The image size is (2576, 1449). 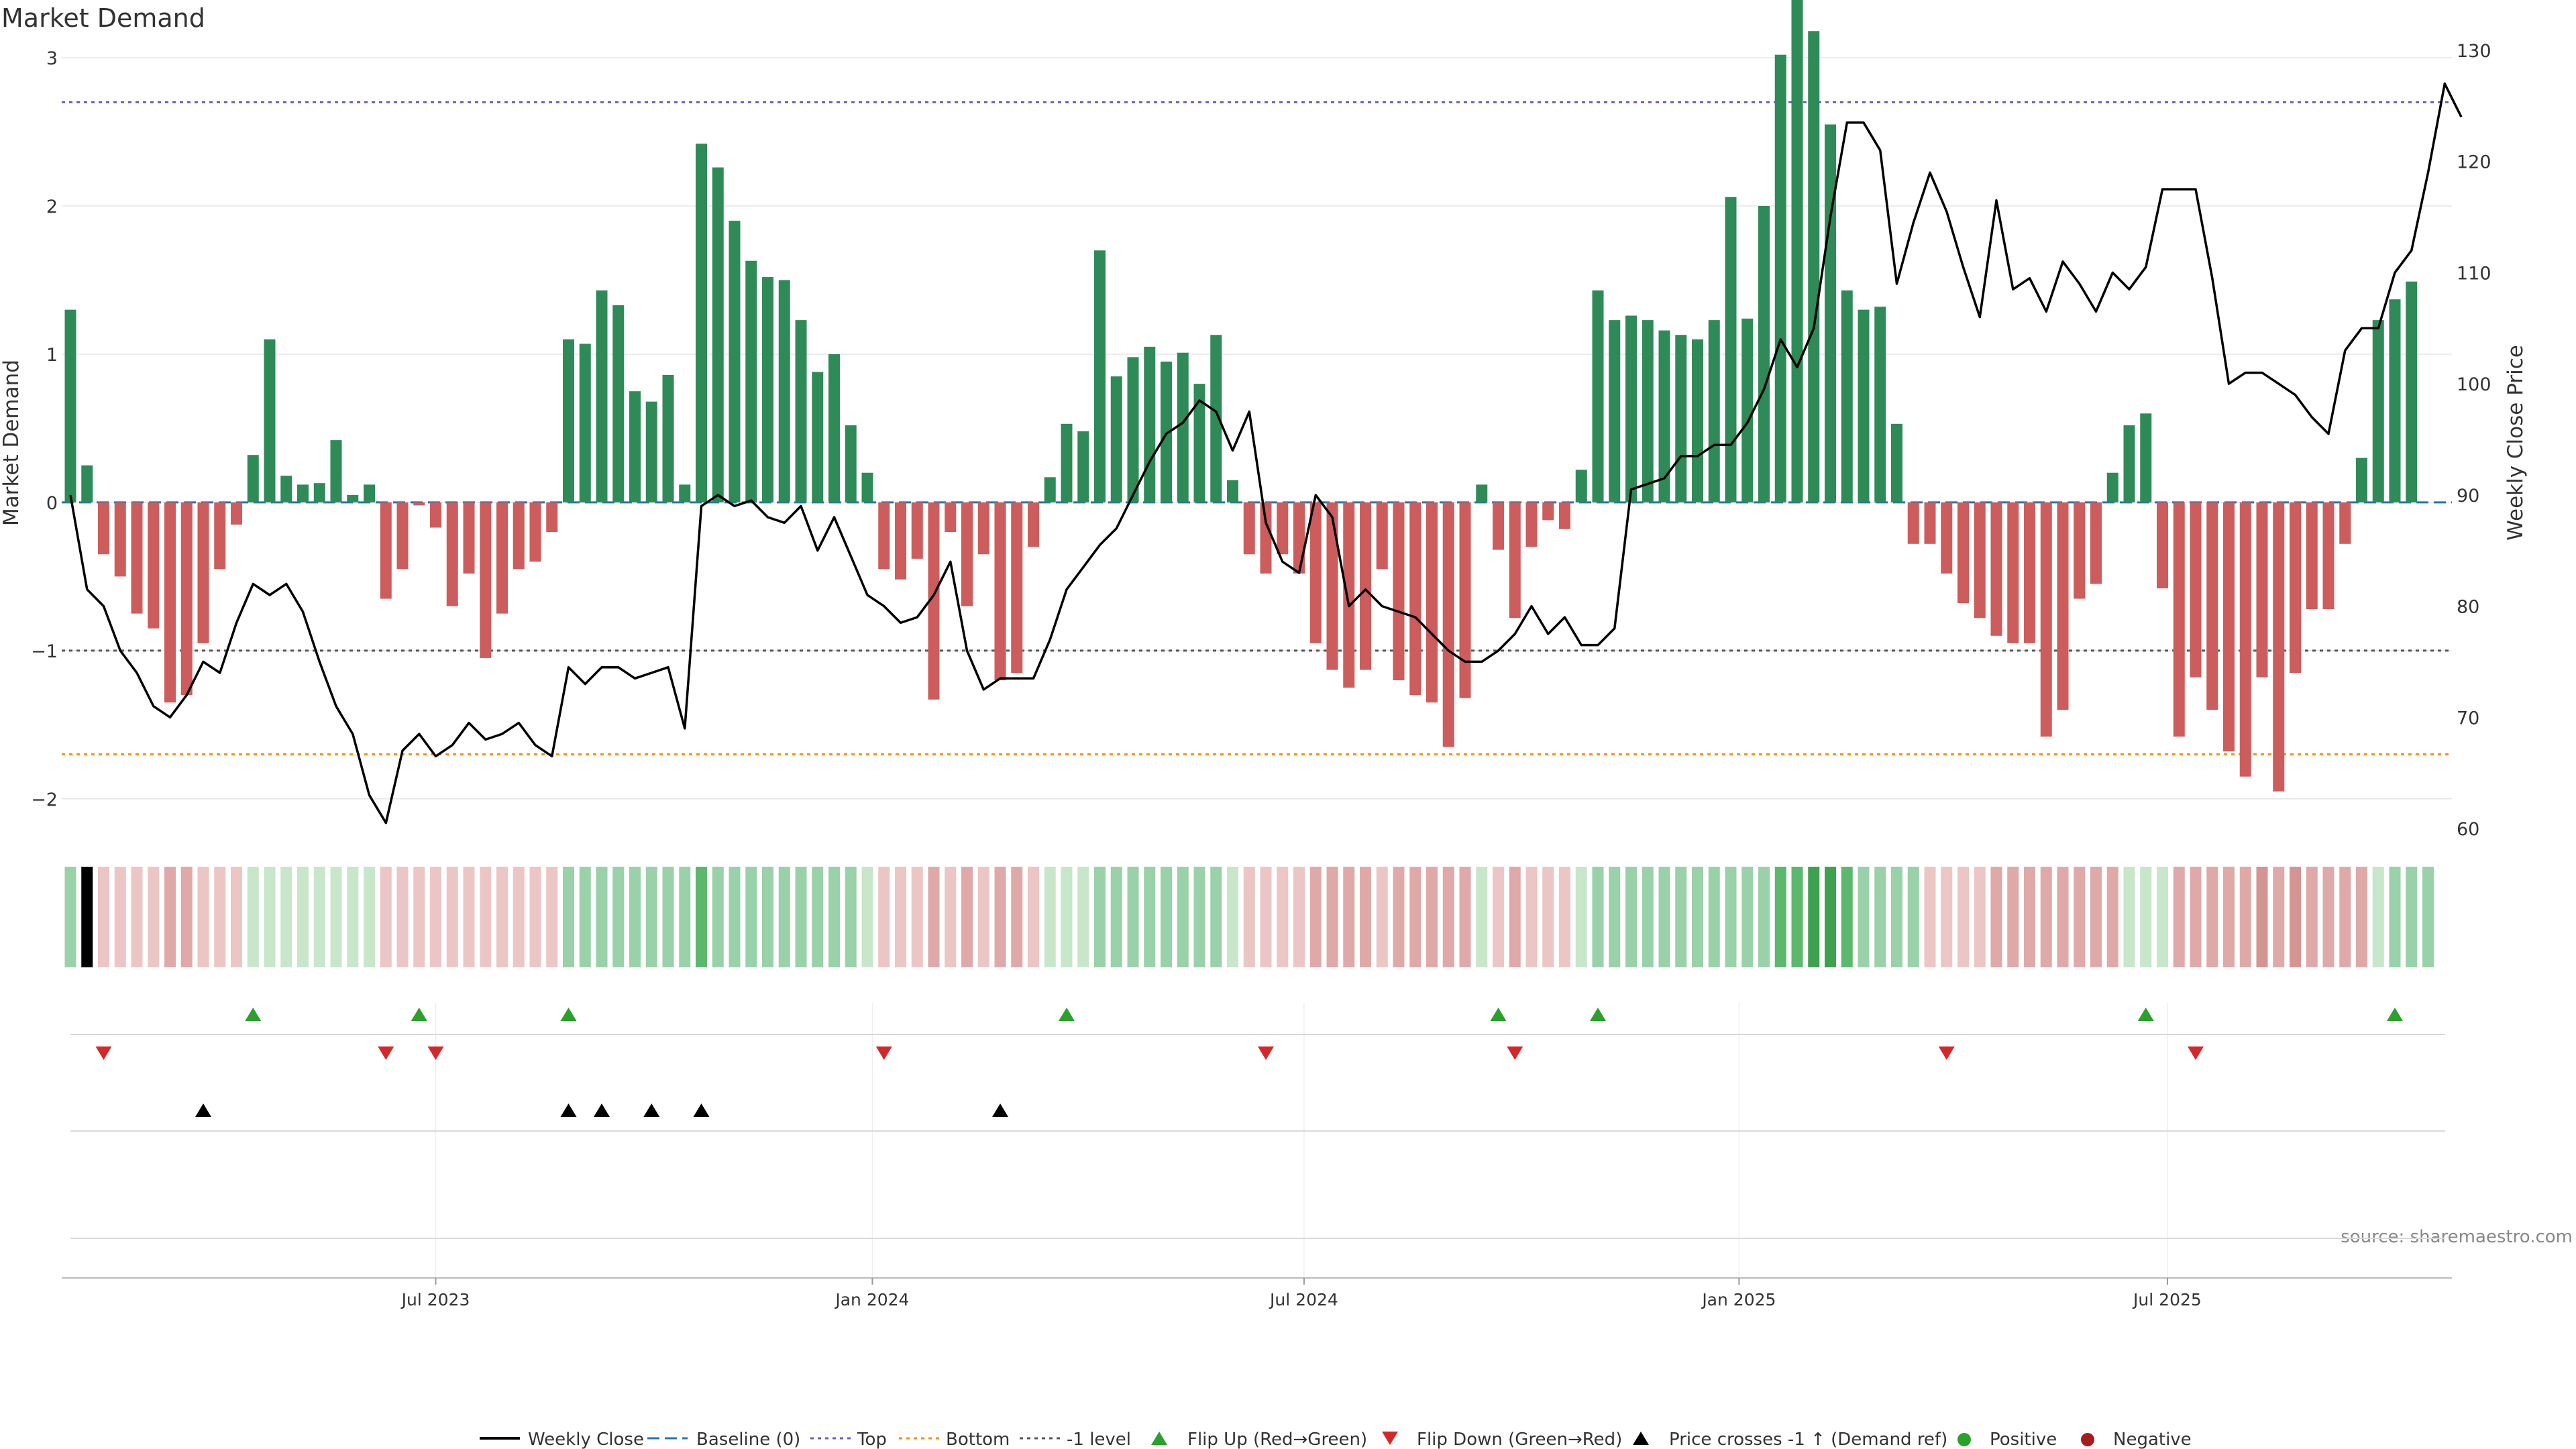 I want to click on y2-axis-label: Weekly Close Price, so click(x=2516, y=443).